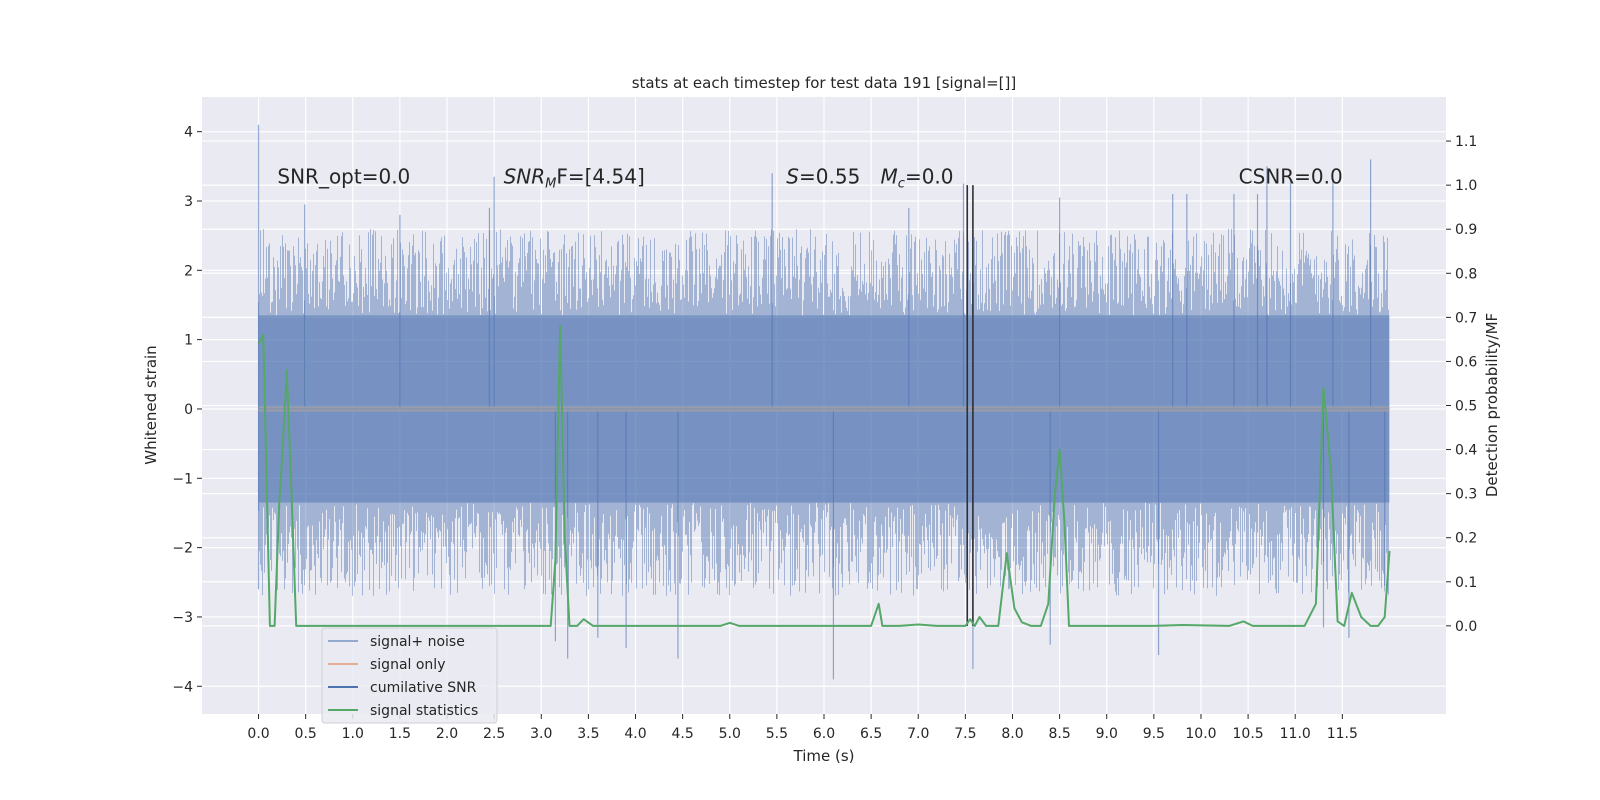  I want to click on y-right-tick-label: 0.1, so click(1466, 583).